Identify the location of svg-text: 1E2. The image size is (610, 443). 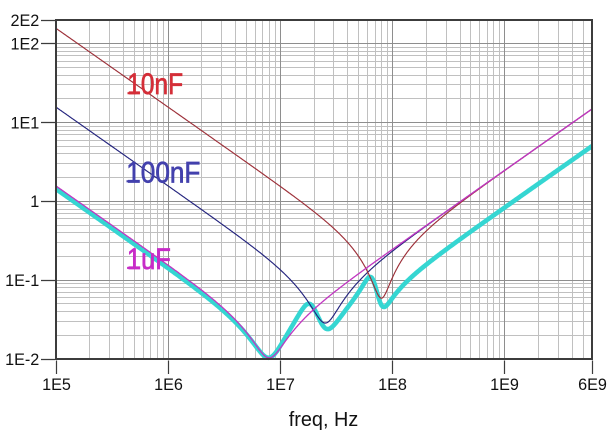
(24, 45).